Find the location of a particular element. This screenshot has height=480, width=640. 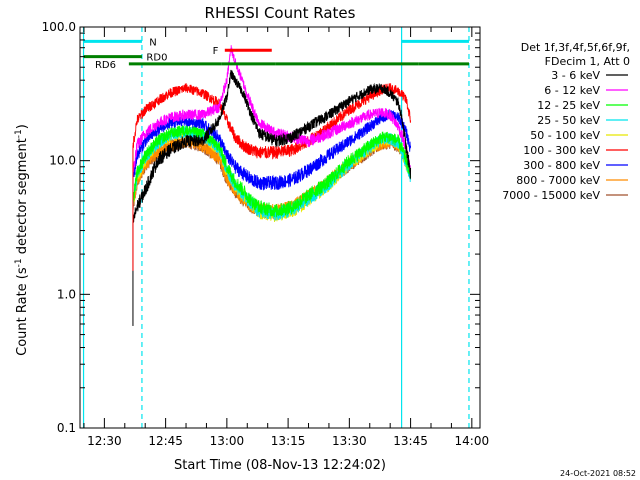

y-axis-label-mid: detector segment is located at coordinates (22, 198).